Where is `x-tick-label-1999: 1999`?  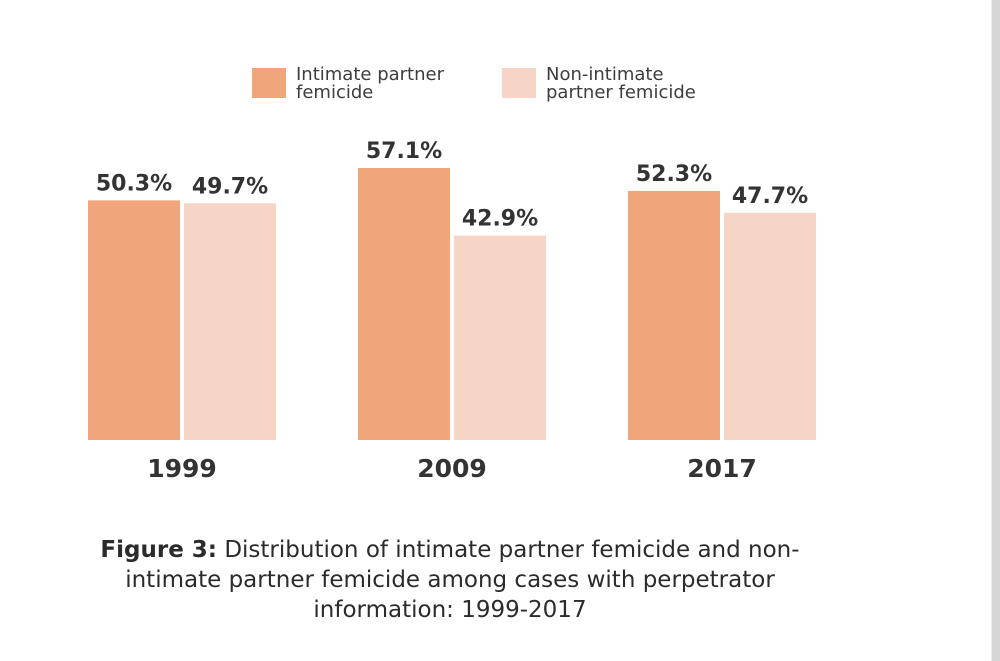 x-tick-label-1999: 1999 is located at coordinates (182, 468).